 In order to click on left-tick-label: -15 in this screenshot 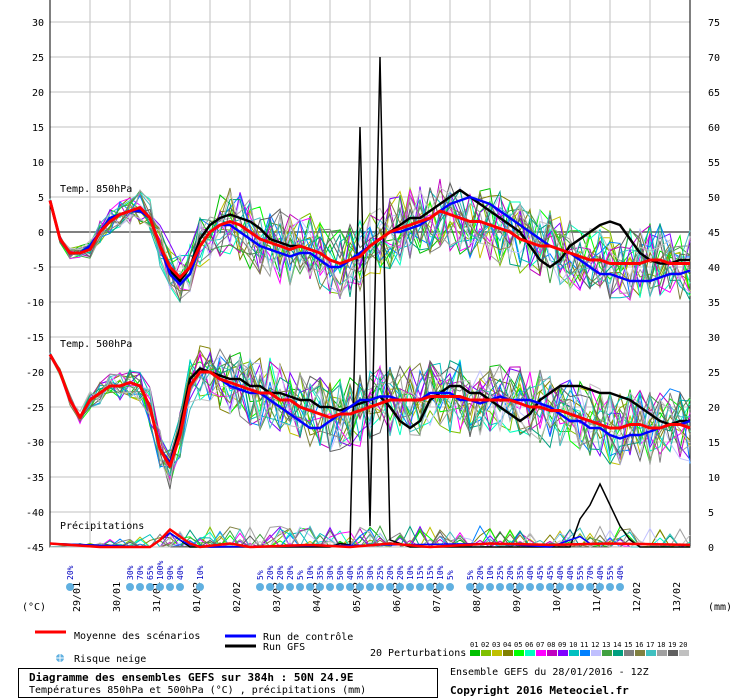, I will do `click(35, 338)`.